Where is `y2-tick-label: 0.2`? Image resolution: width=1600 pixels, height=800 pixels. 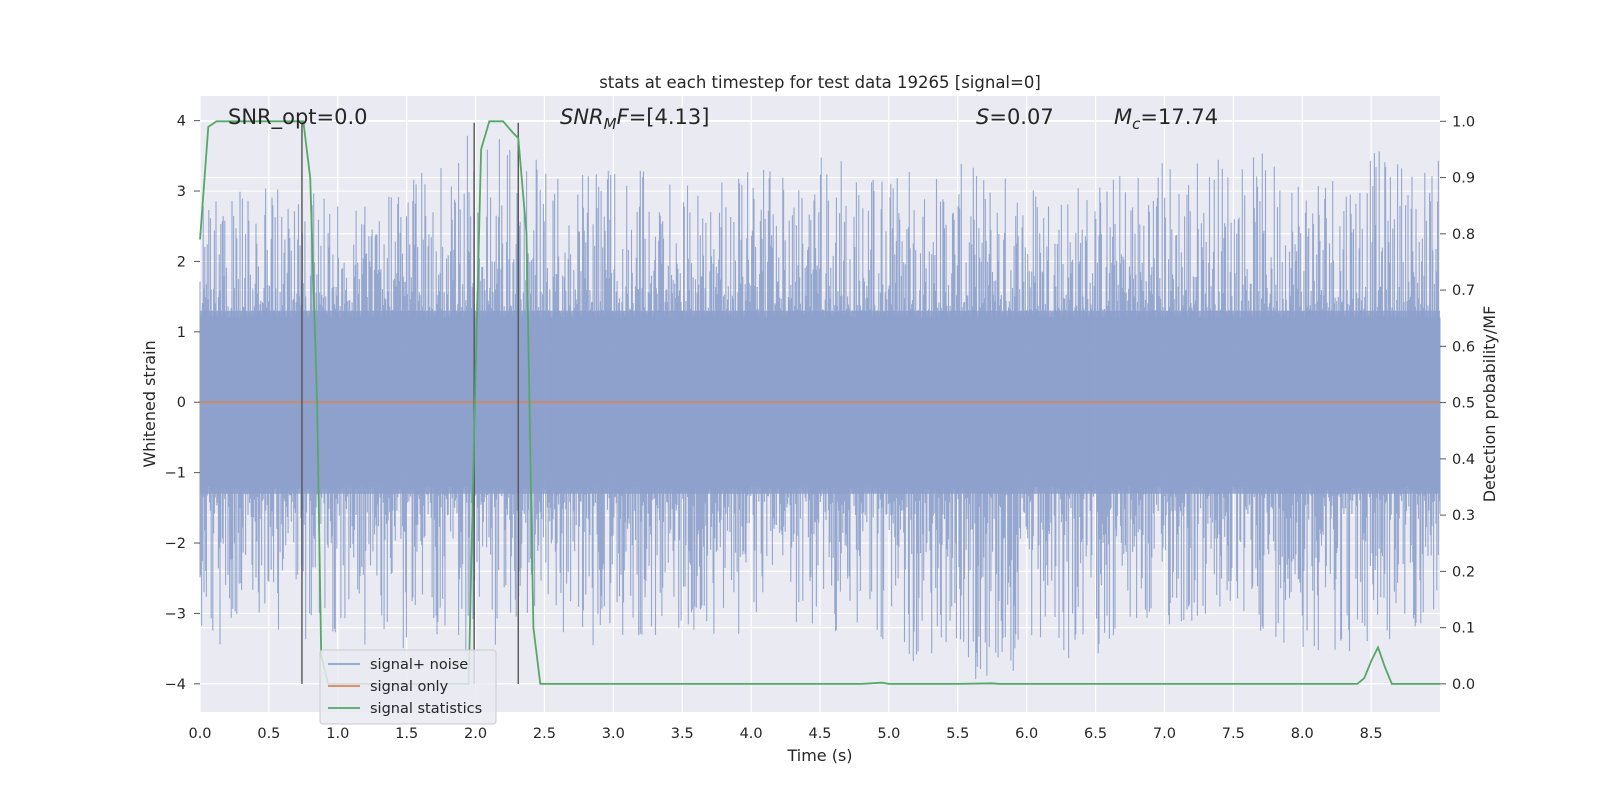 y2-tick-label: 0.2 is located at coordinates (1463, 572).